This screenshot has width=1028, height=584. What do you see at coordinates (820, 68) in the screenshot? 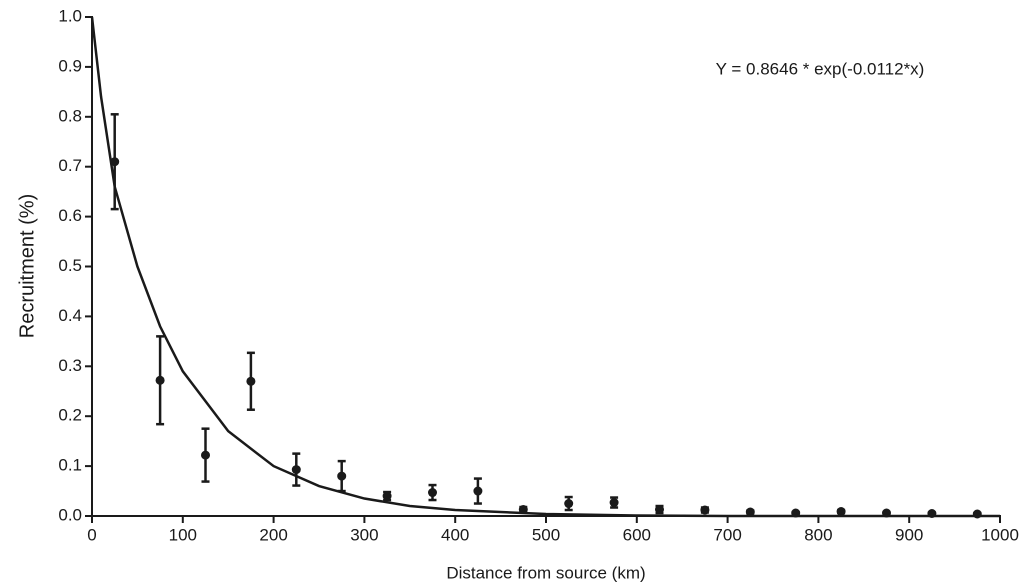
I see `fit-equation: Y = 0.8646 * exp(-0.0112*x)` at bounding box center [820, 68].